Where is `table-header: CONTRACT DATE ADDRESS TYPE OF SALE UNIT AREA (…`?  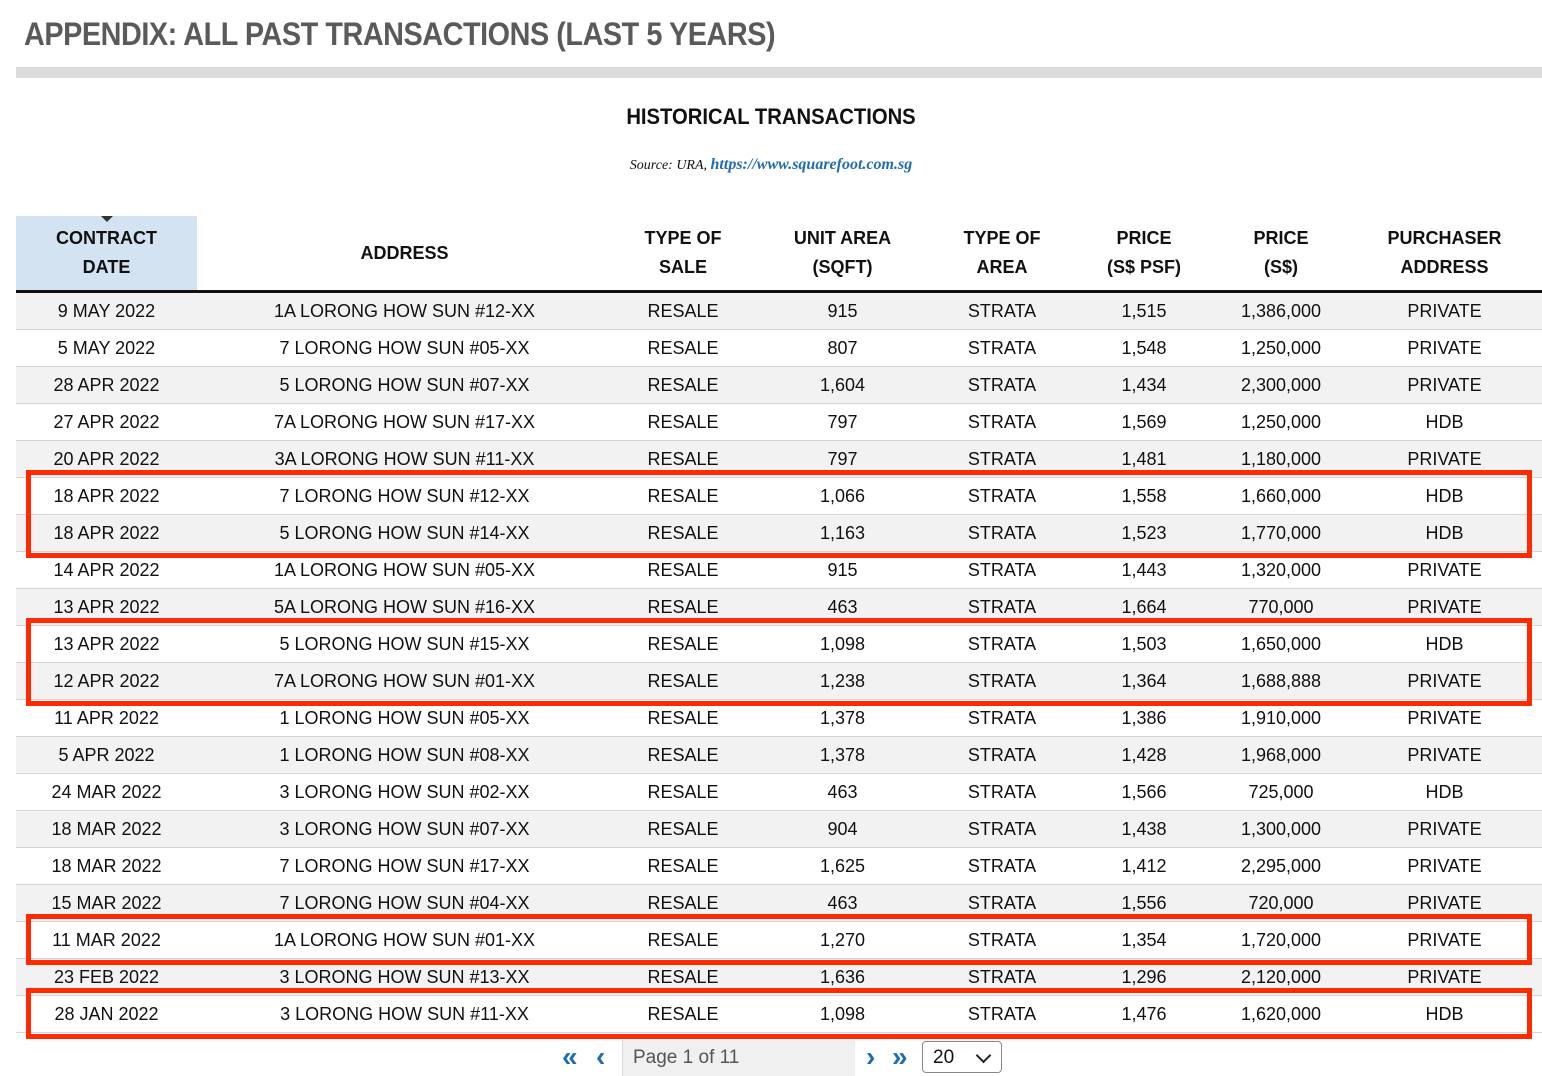
table-header: CONTRACT DATE ADDRESS TYPE OF SALE UNIT AREA (… is located at coordinates (779, 254).